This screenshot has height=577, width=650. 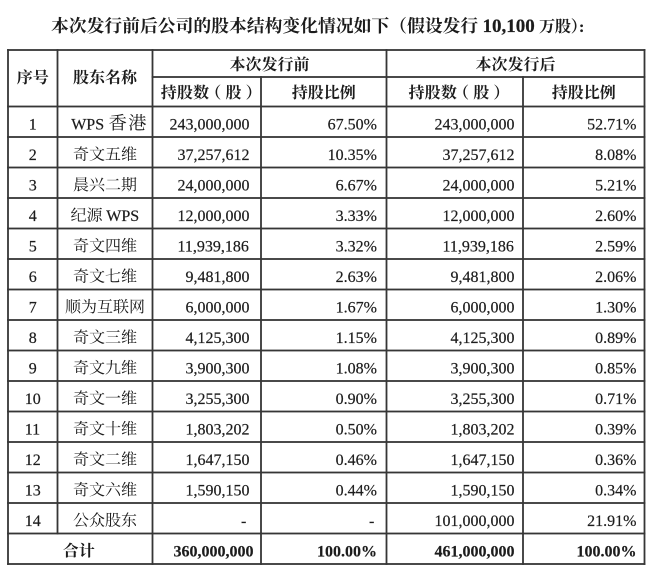 What do you see at coordinates (356, 490) in the screenshot?
I see `svg-text: 0.44%` at bounding box center [356, 490].